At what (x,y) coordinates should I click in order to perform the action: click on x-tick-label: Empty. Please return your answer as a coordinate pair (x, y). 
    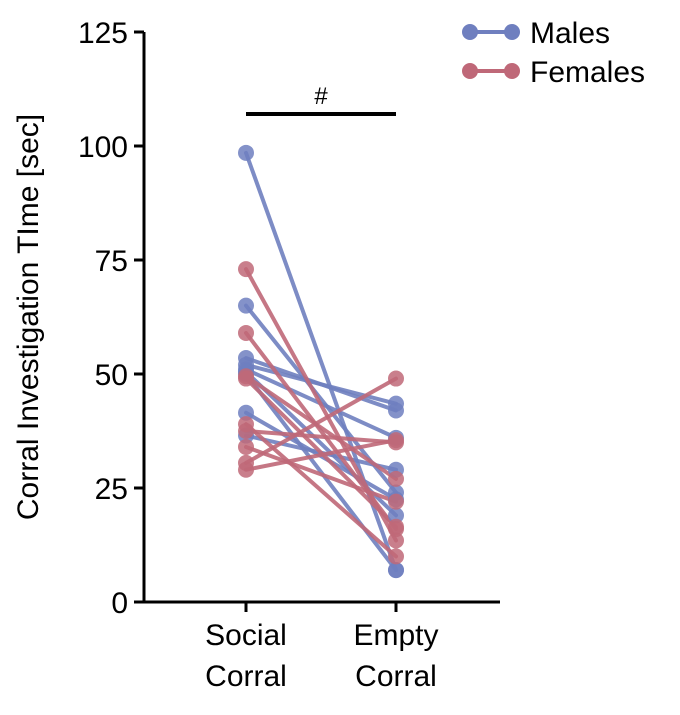
    Looking at the image, I should click on (395, 635).